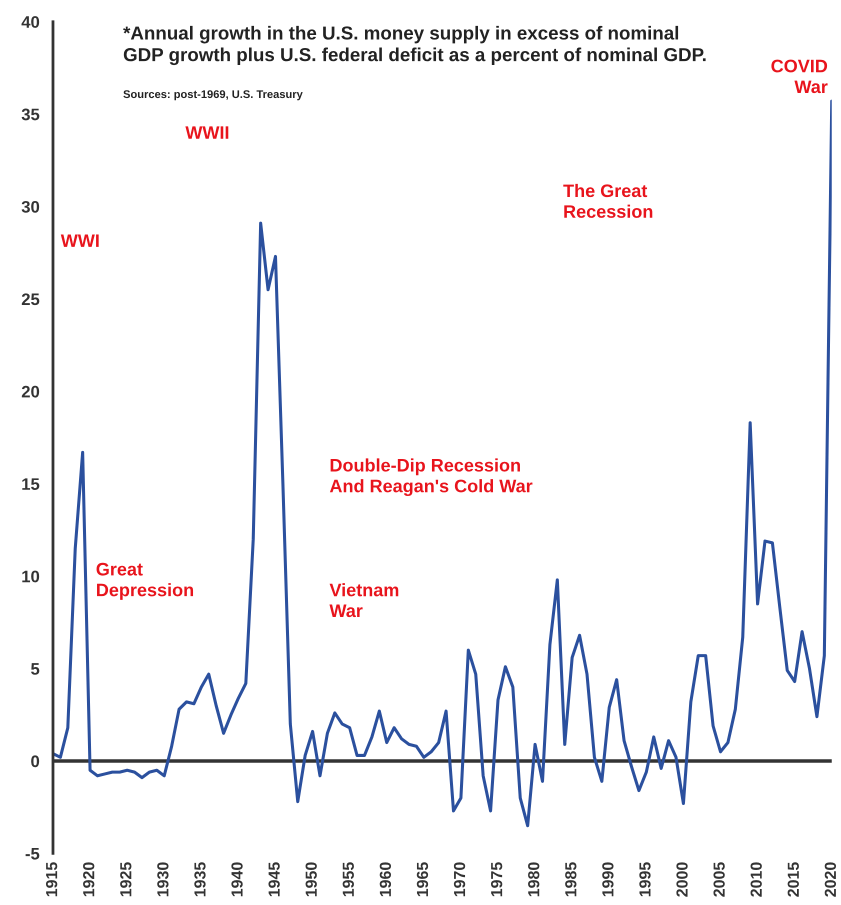 The image size is (841, 905). I want to click on x-tick-label: 1925, so click(126, 879).